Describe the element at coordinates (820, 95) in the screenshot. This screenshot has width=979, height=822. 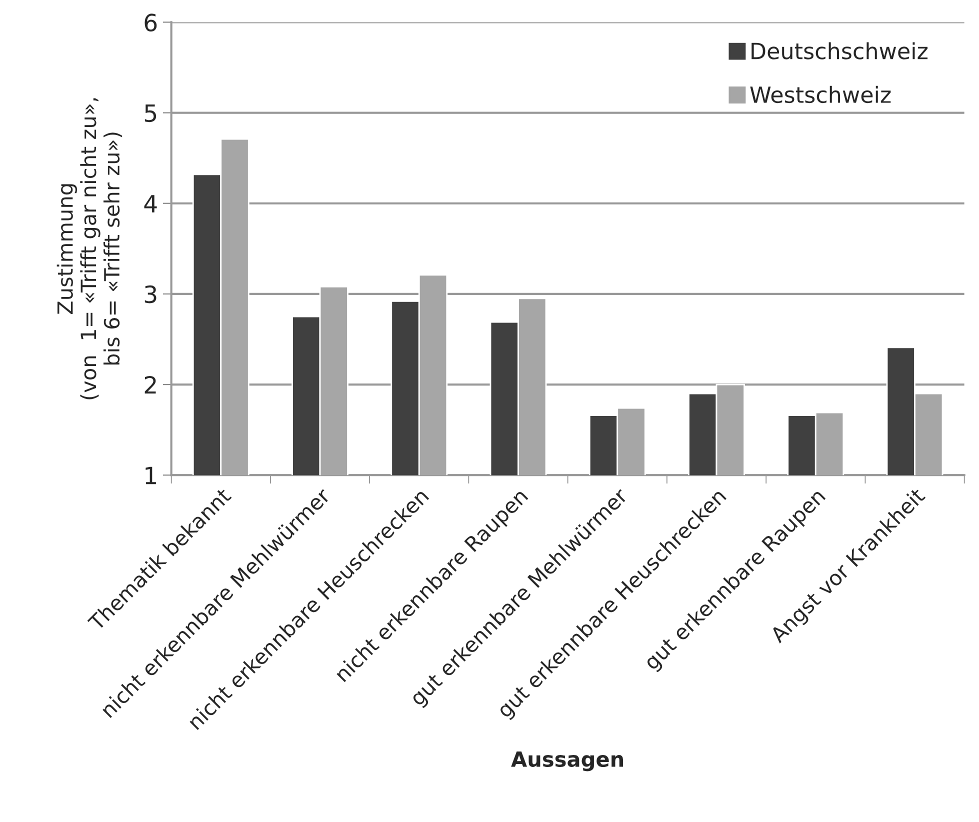
I see `legend-label: Westschweiz` at that location.